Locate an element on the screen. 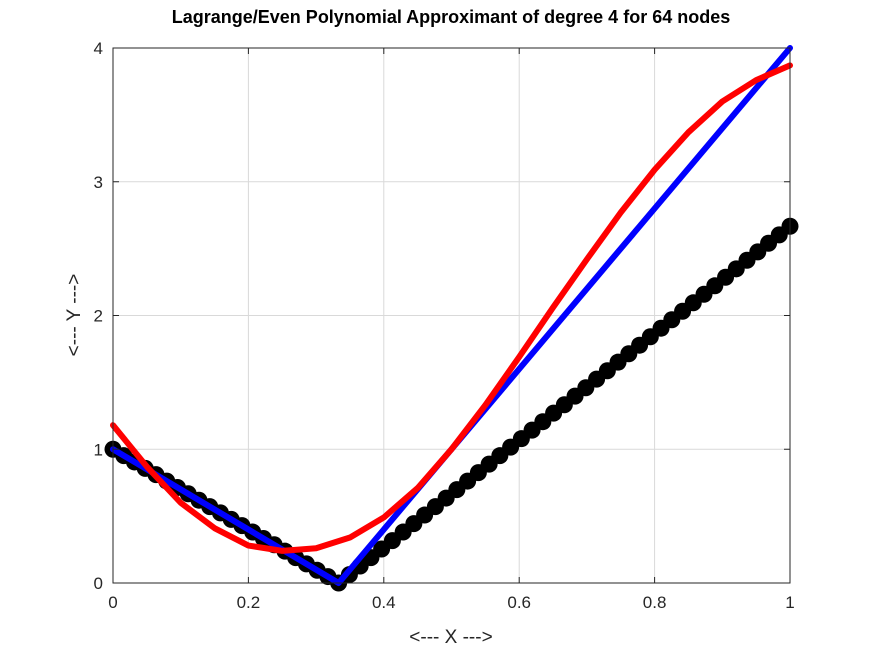 The height and width of the screenshot is (655, 873). x-tick-label: 0.2 is located at coordinates (249, 602).